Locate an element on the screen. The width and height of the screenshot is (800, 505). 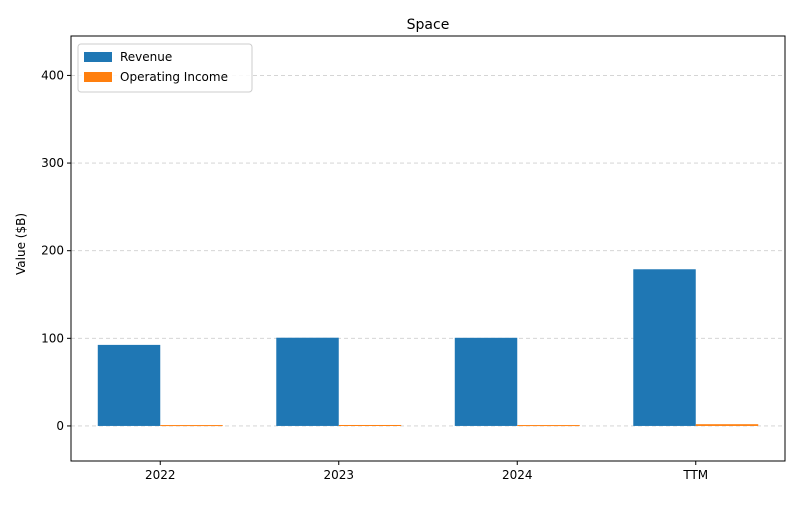
bar-revenue-2023 is located at coordinates (307, 381).